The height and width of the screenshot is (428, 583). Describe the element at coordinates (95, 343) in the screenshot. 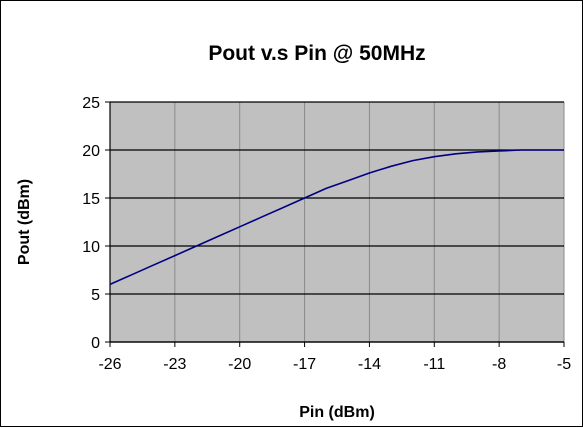

I see `y-tick-label: 0` at that location.